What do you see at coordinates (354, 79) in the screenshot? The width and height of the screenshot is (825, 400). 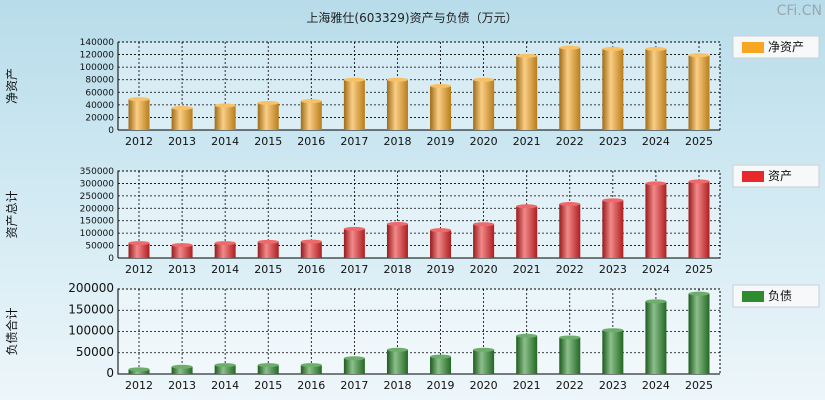 I see `bar-cap-2017` at bounding box center [354, 79].